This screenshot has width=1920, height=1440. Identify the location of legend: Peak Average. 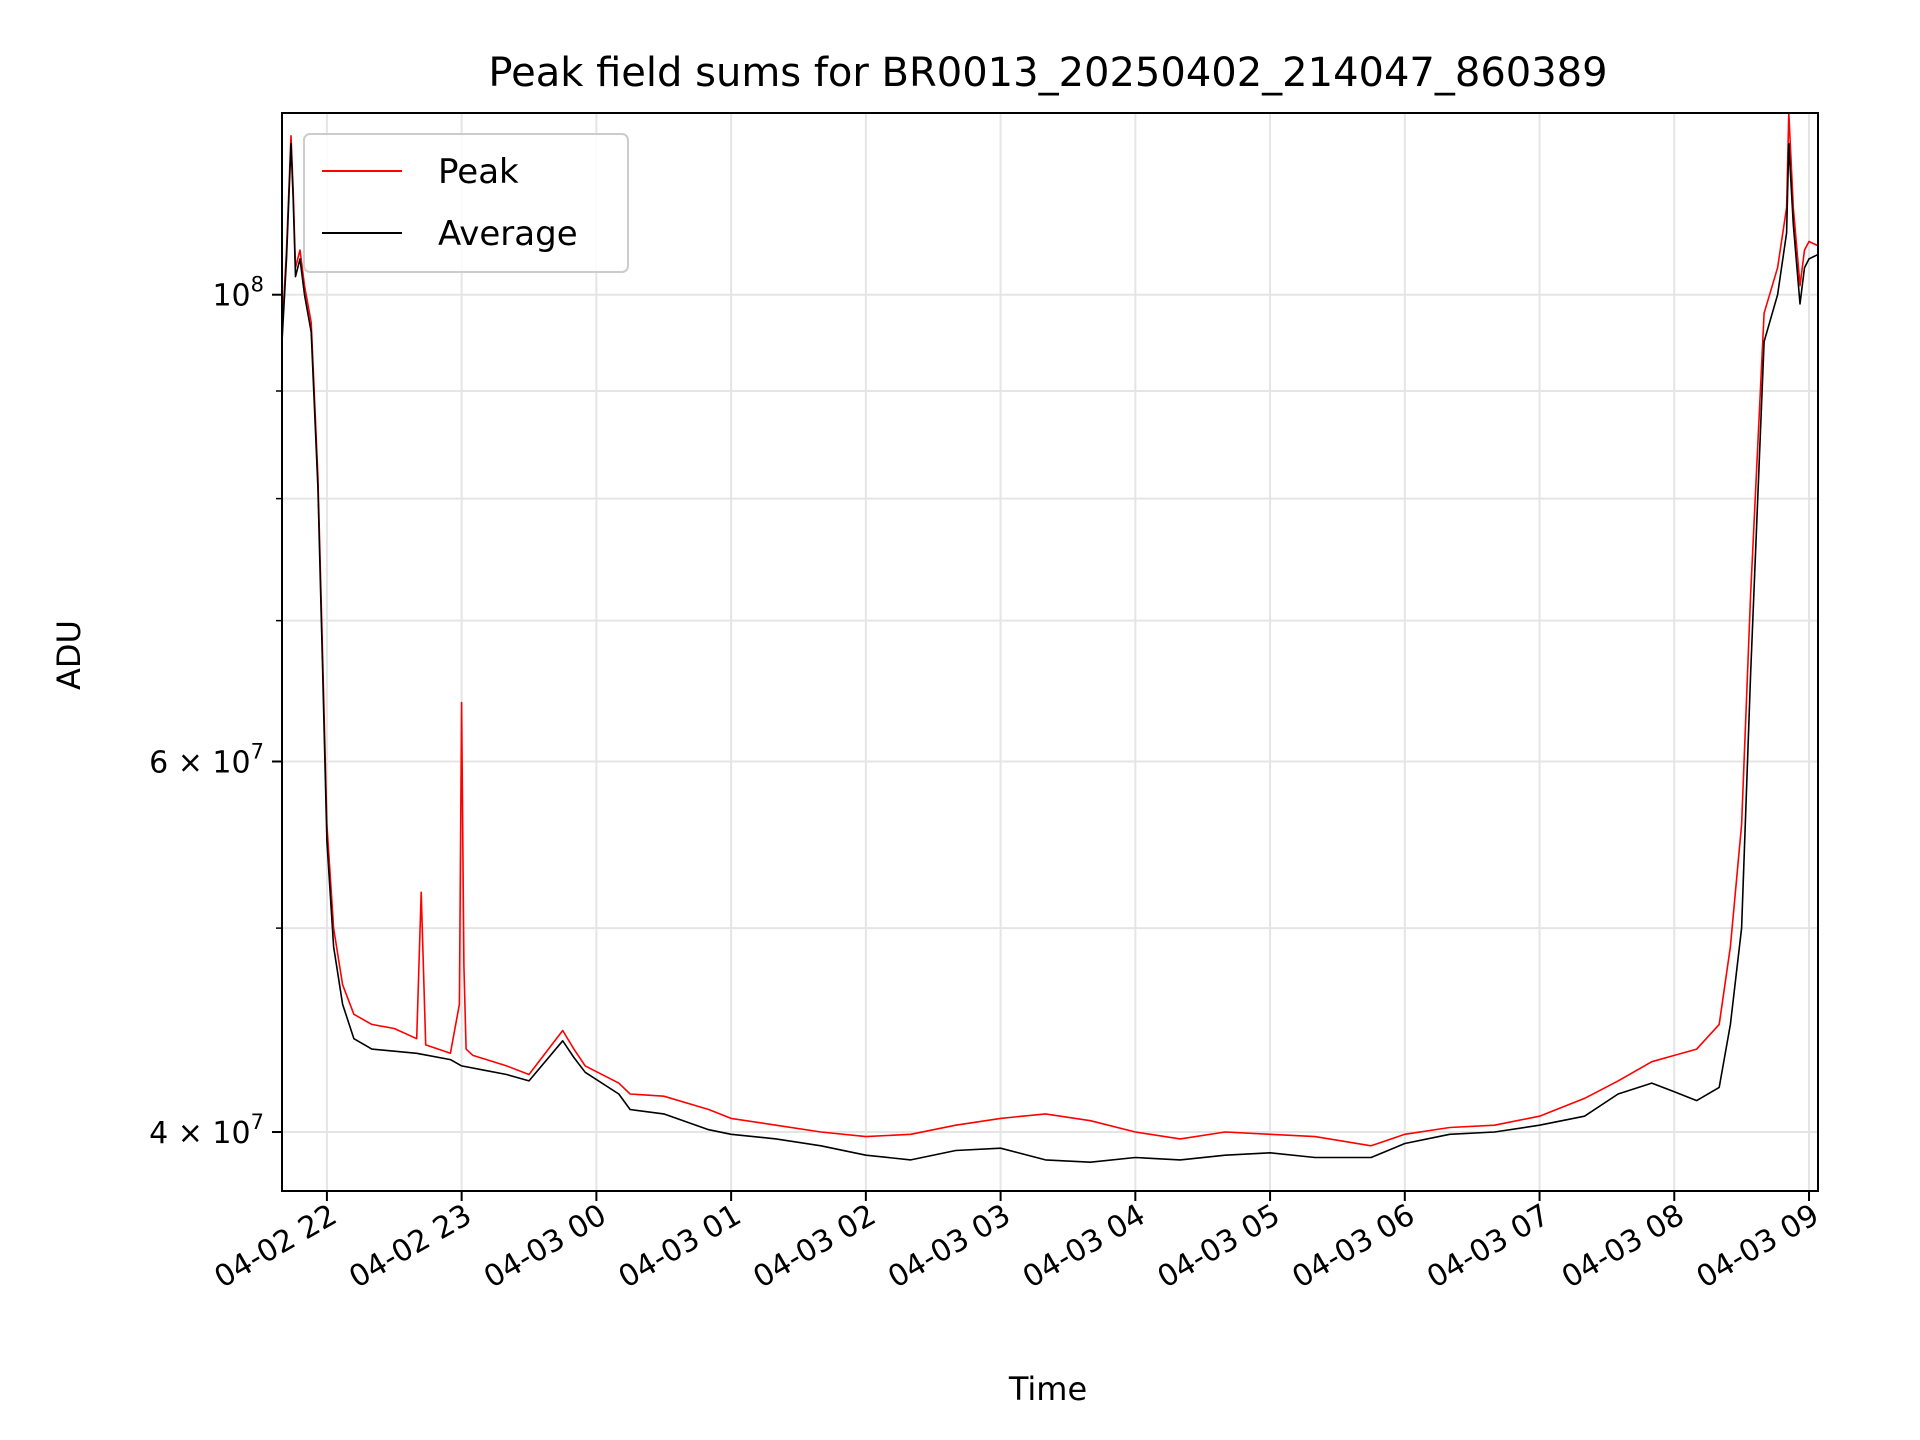
(466, 203).